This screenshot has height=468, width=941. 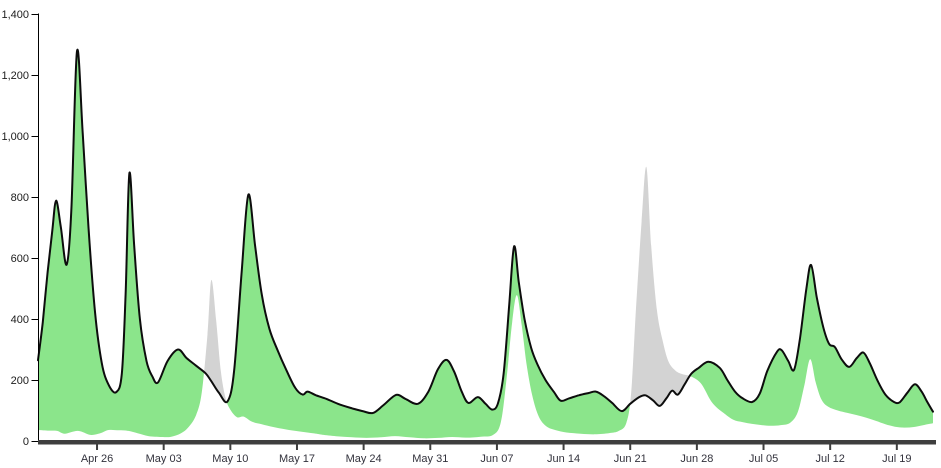 What do you see at coordinates (896, 459) in the screenshot?
I see `x-tick-label: Jul 19` at bounding box center [896, 459].